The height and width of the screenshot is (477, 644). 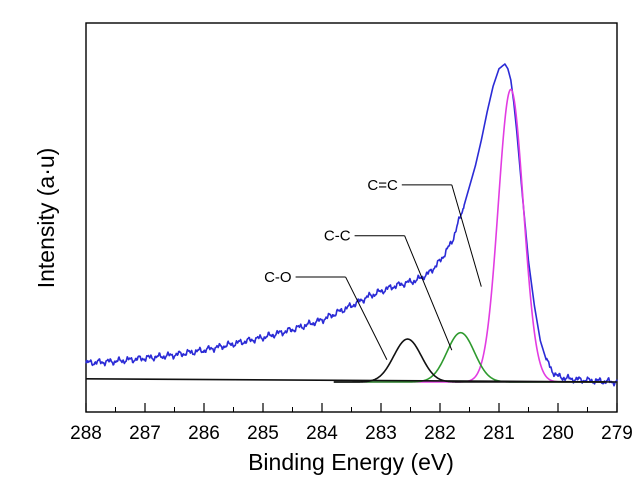 What do you see at coordinates (351, 462) in the screenshot?
I see `x-axis-title: Binding Energy (eV)` at bounding box center [351, 462].